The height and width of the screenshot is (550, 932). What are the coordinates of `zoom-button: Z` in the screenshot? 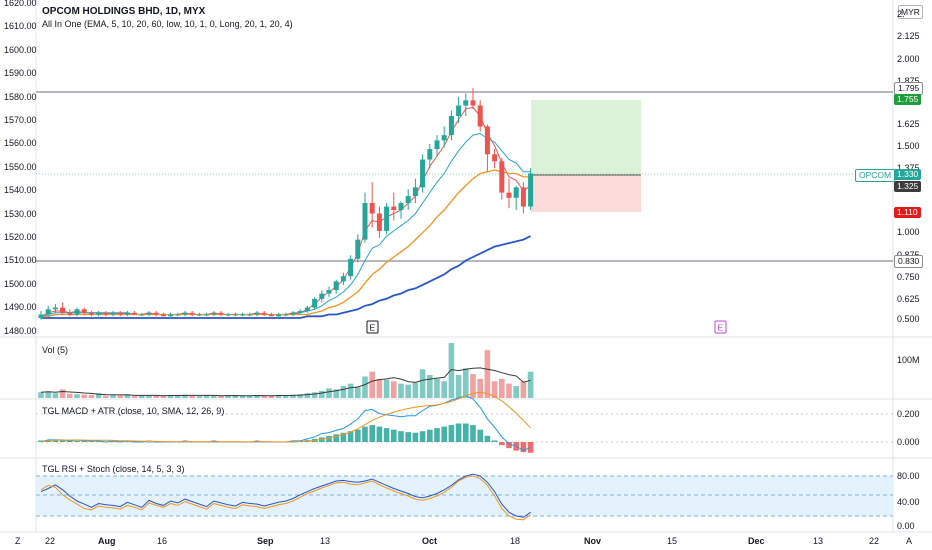 It's located at (18, 541).